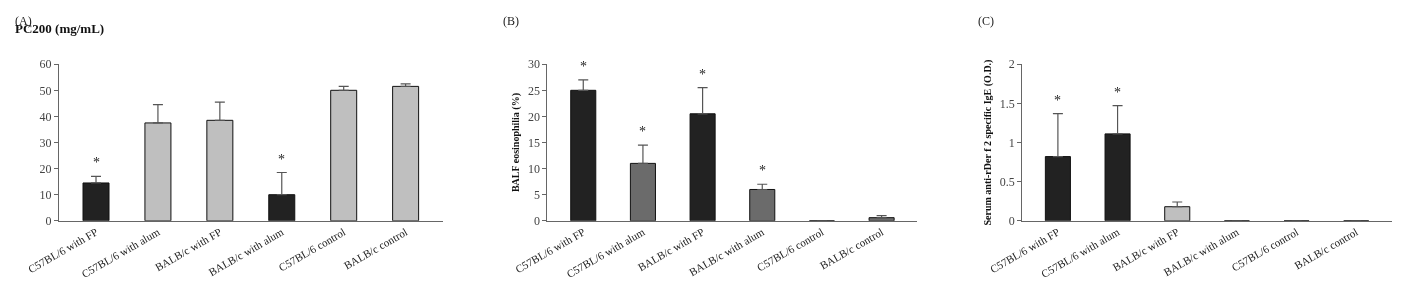 Image resolution: width=1416 pixels, height=285 pixels. Describe the element at coordinates (45, 116) in the screenshot. I see `y-tick-label: 40` at that location.